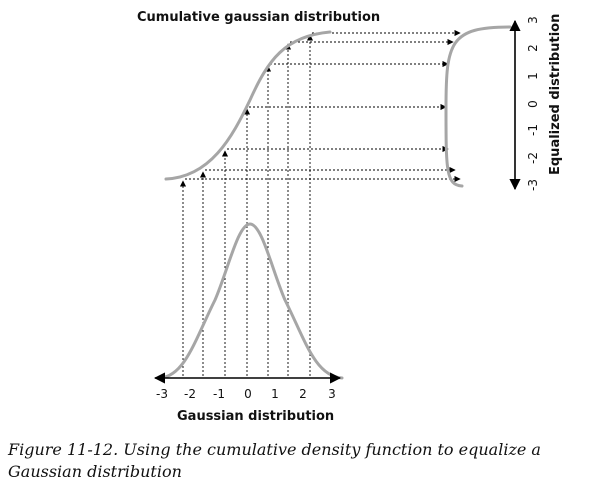 This screenshot has height=487, width=604. Describe the element at coordinates (478, 106) in the screenshot. I see `equalized-curve` at that location.